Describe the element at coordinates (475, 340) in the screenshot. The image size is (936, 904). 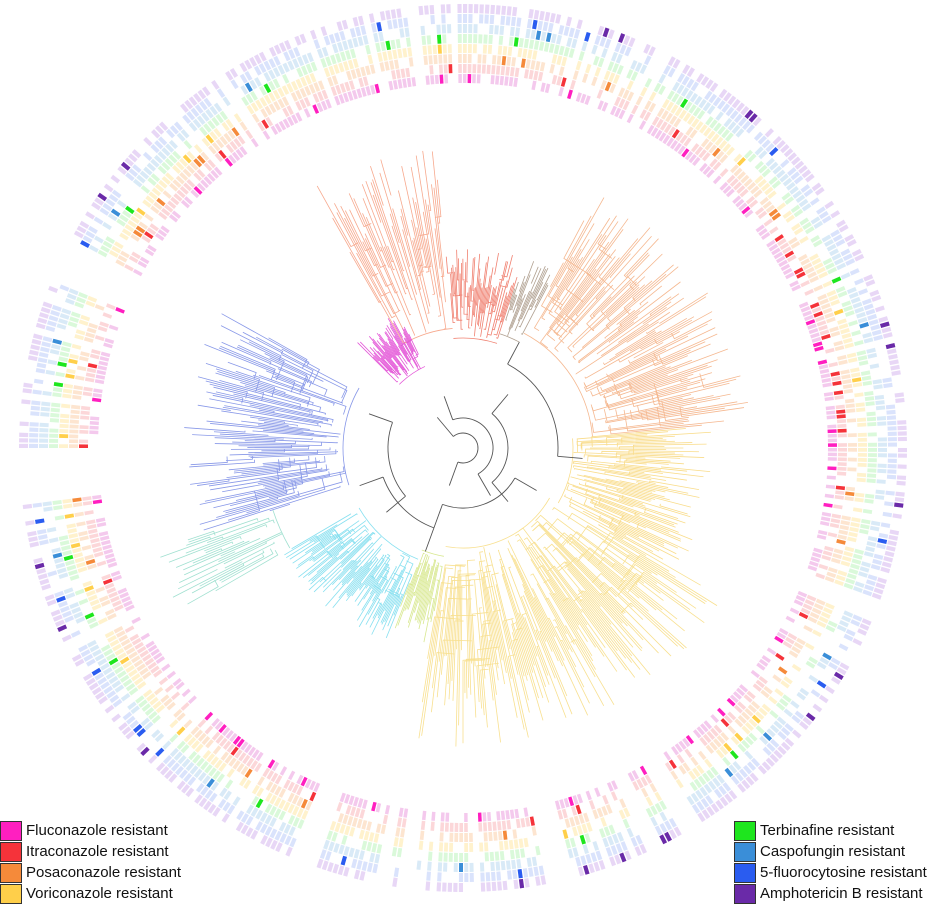
I see `clade-arc` at that location.